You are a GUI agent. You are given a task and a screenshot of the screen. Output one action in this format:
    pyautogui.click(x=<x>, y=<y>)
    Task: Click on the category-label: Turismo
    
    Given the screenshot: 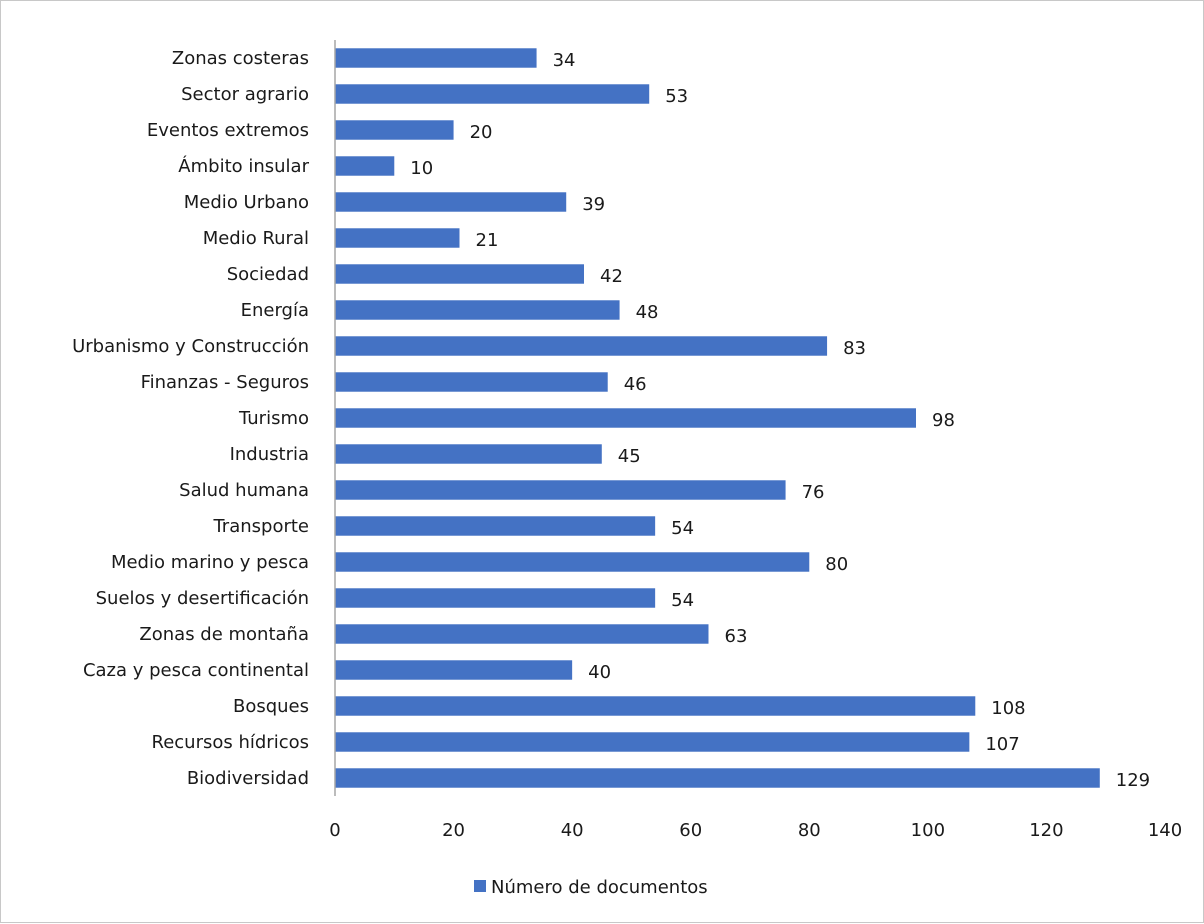 What is the action you would take?
    pyautogui.click(x=273, y=418)
    